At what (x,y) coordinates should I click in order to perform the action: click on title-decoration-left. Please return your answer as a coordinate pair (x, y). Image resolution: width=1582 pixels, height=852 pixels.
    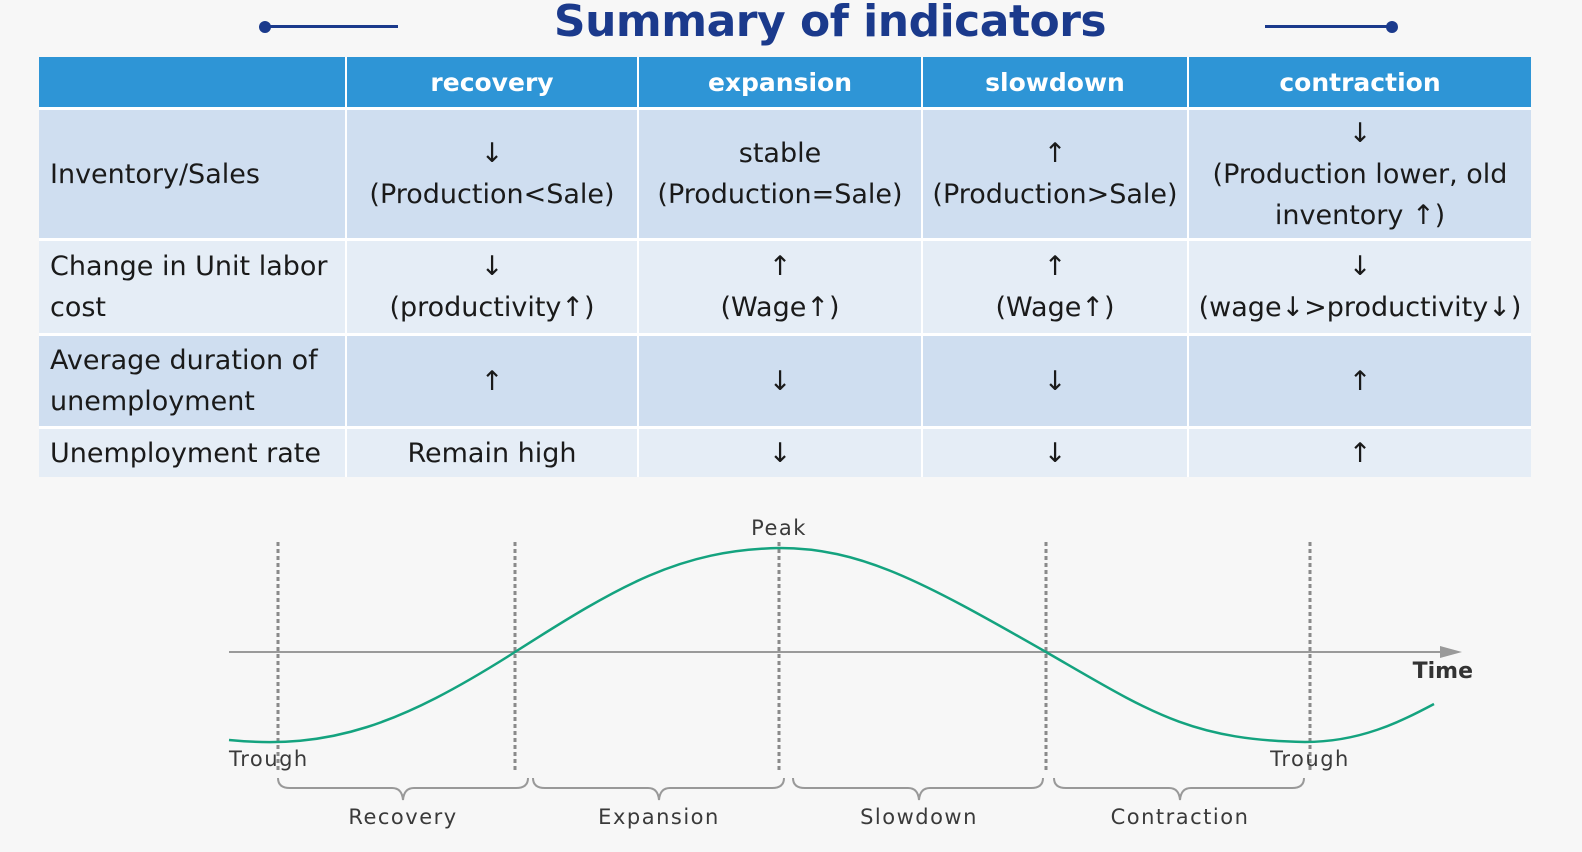
    Looking at the image, I should click on (332, 26).